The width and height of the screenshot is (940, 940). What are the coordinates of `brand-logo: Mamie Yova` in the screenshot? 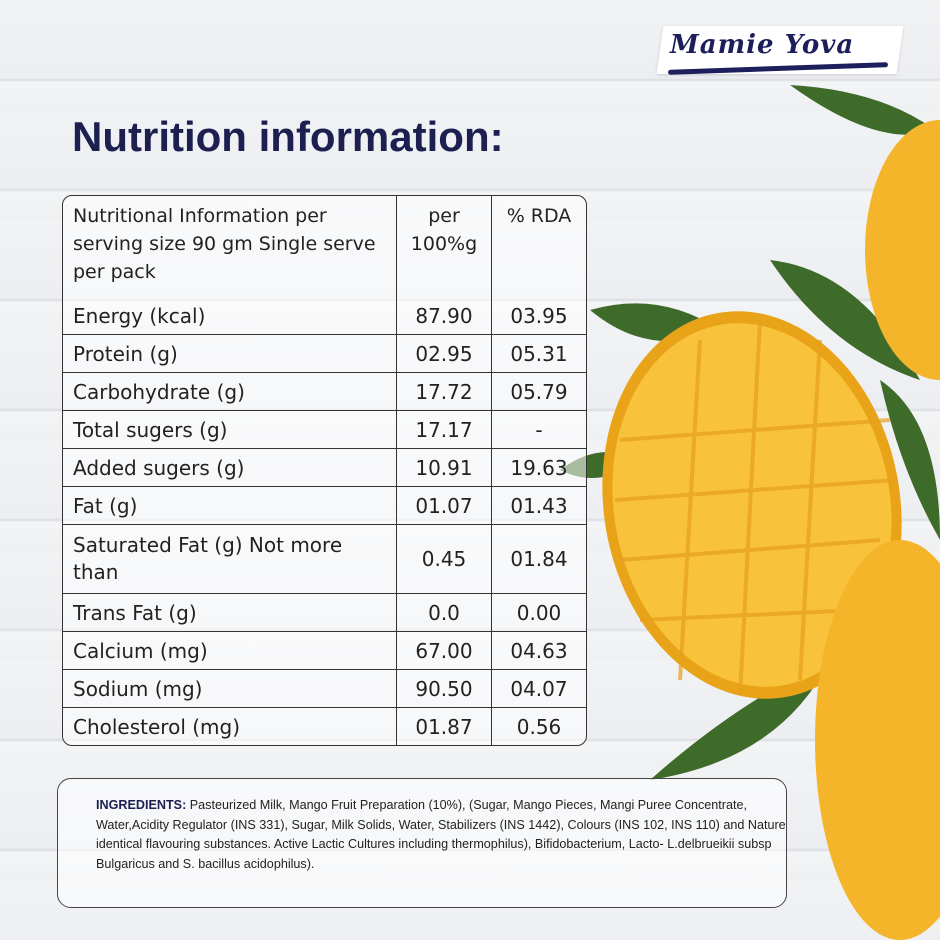 It's located at (762, 45).